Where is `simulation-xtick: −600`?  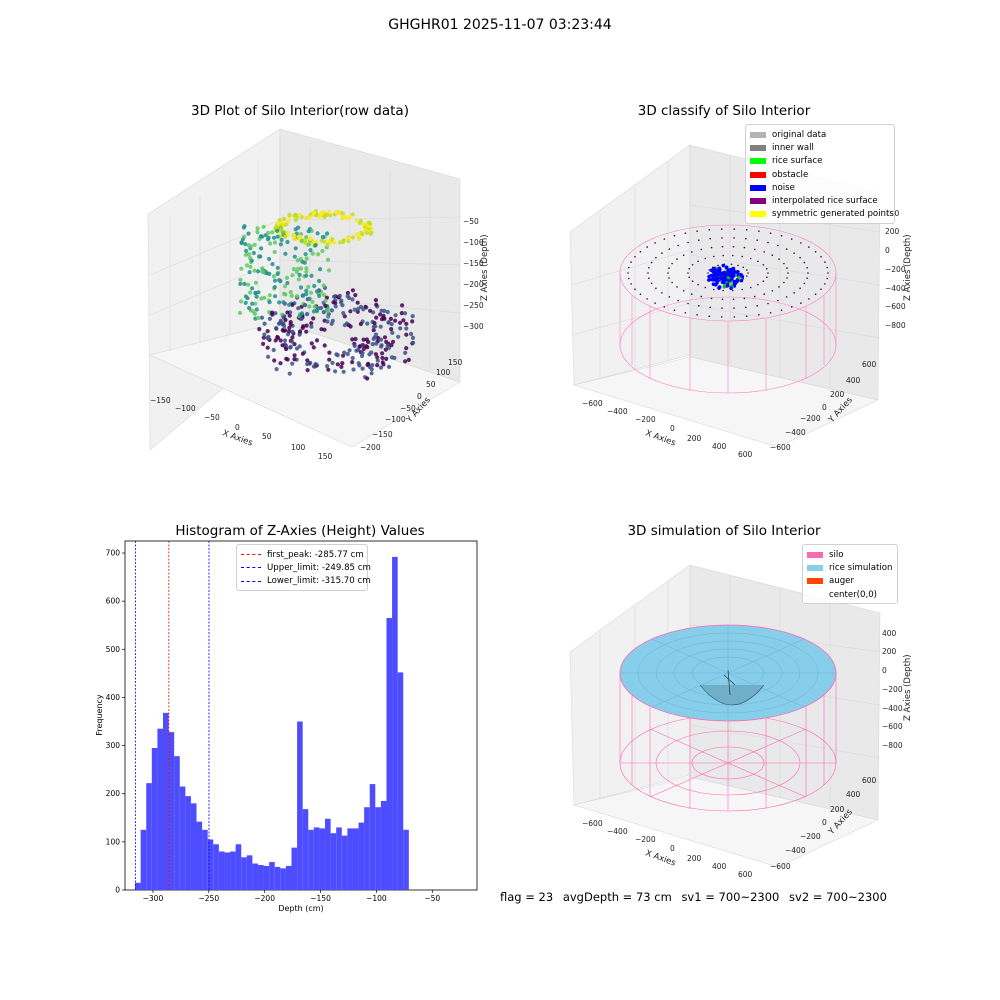
simulation-xtick: −600 is located at coordinates (592, 823).